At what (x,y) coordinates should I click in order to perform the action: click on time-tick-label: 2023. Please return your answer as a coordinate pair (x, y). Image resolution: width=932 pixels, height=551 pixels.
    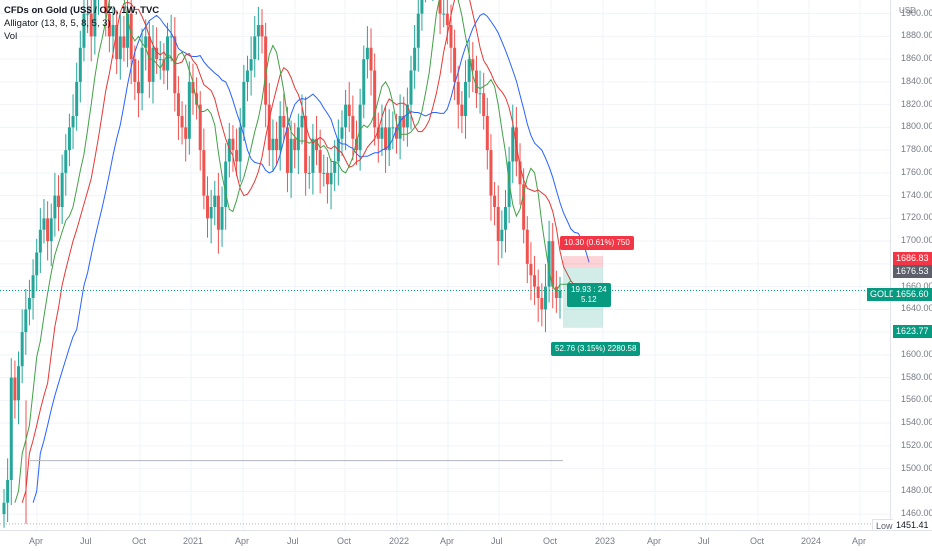
    Looking at the image, I should click on (605, 541).